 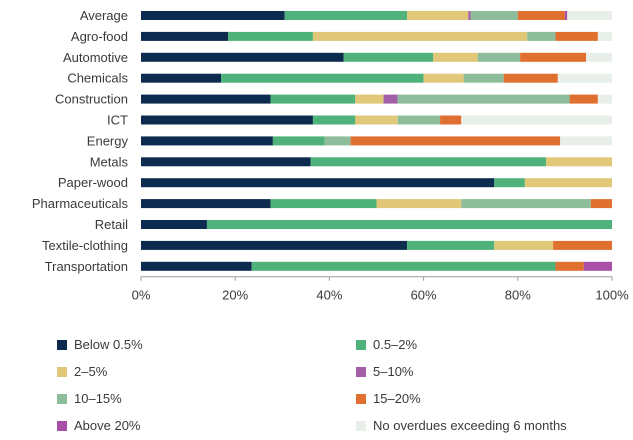 I want to click on category-label: Automotive, so click(x=95, y=57).